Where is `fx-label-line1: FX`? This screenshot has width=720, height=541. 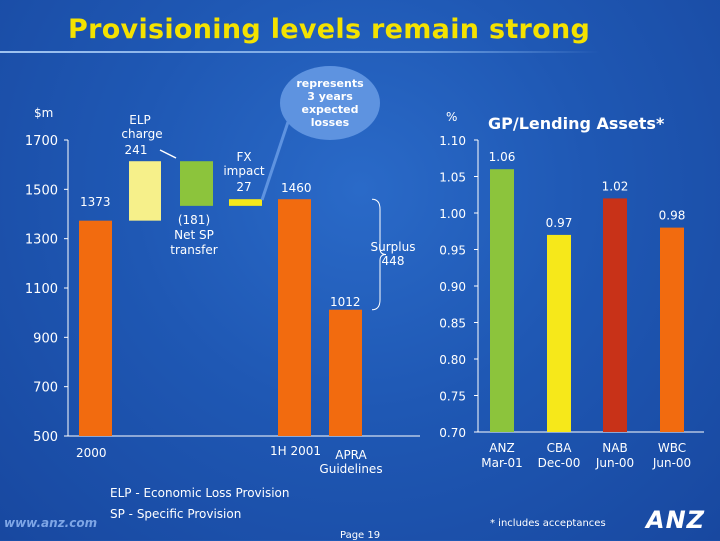
fx-label-line1: FX is located at coordinates (244, 157).